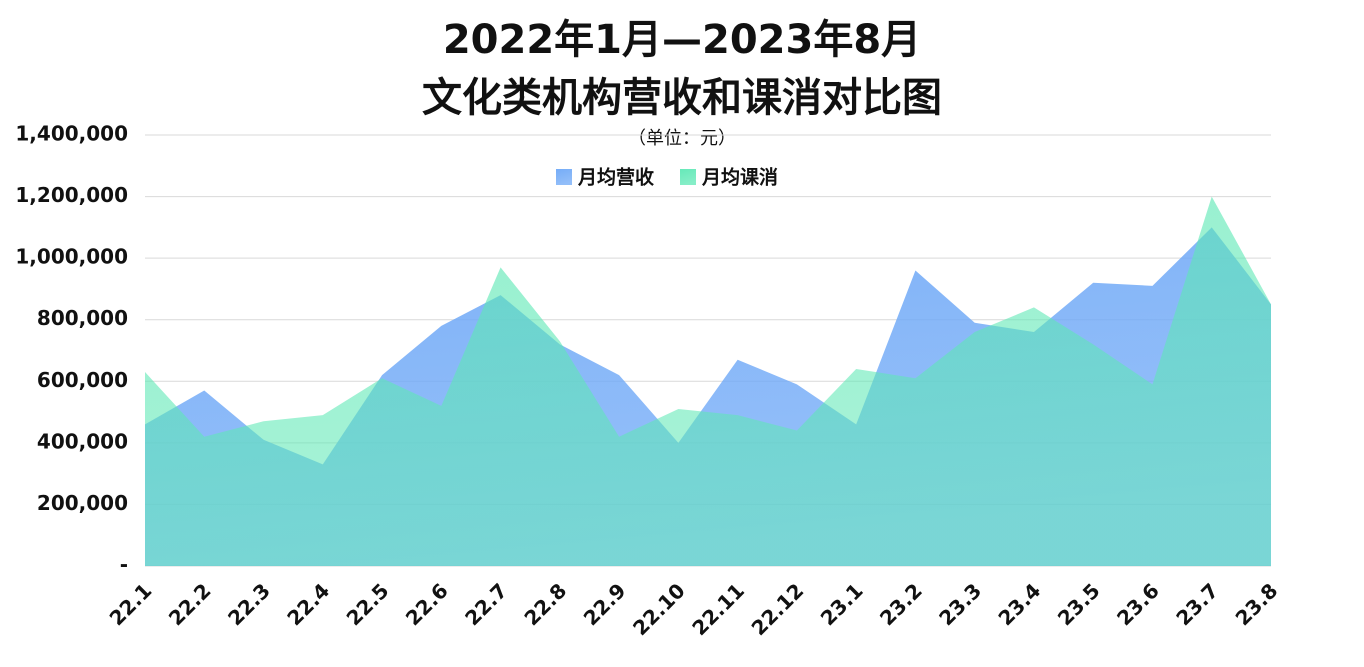 The image size is (1364, 667). I want to click on x-tick-label: 22.10, so click(659, 609).